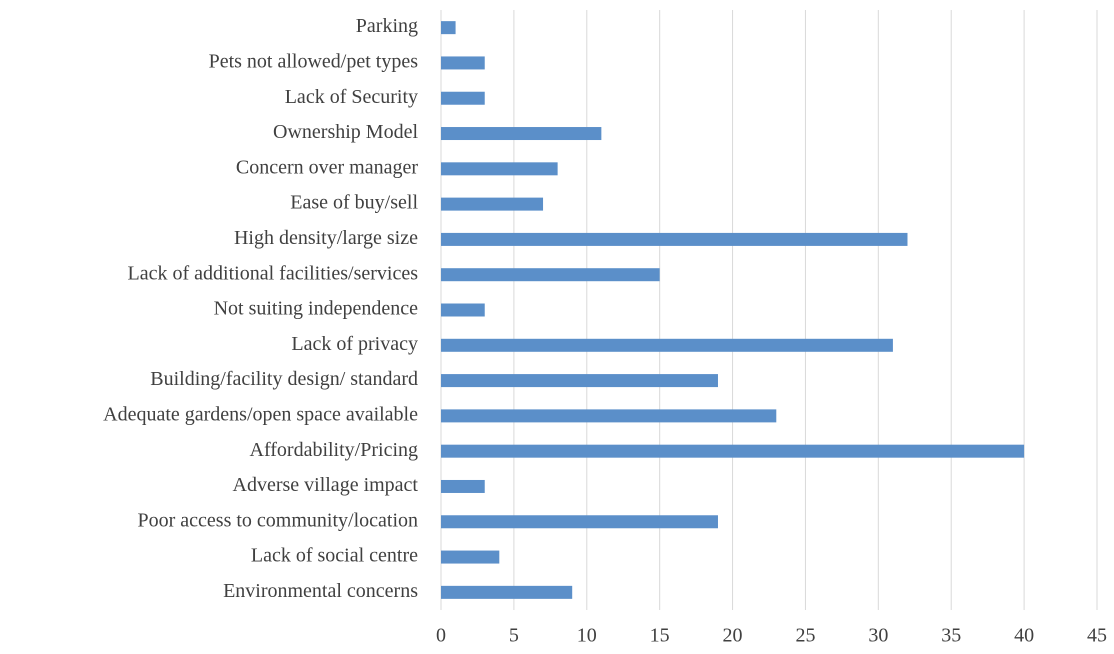 This screenshot has height=654, width=1114. Describe the element at coordinates (951, 636) in the screenshot. I see `x-tick-label: 35` at that location.